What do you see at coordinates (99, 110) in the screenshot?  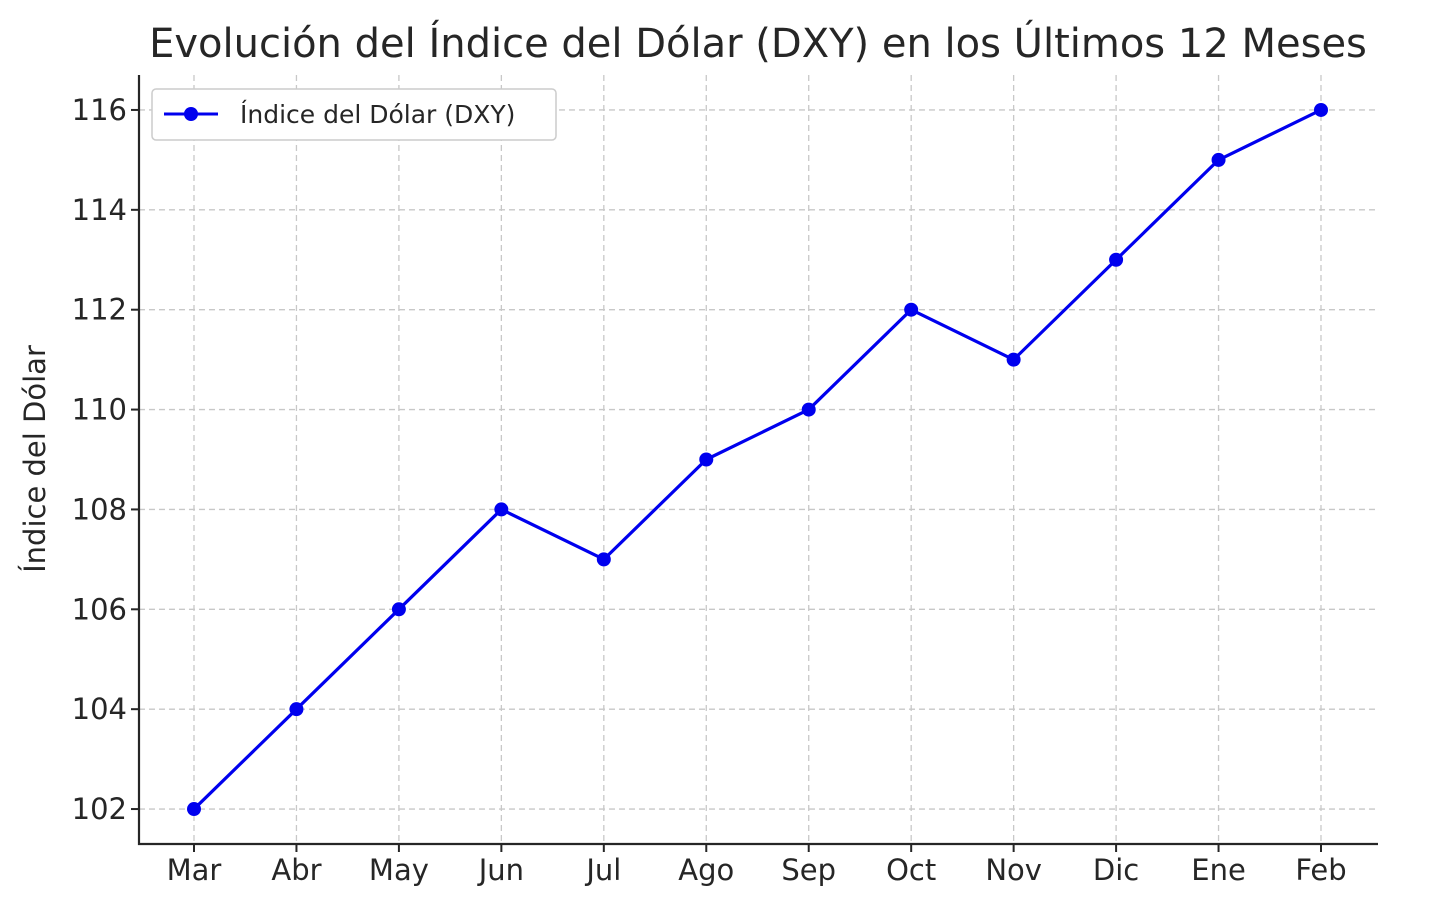 I see `y-tick-label: 116` at bounding box center [99, 110].